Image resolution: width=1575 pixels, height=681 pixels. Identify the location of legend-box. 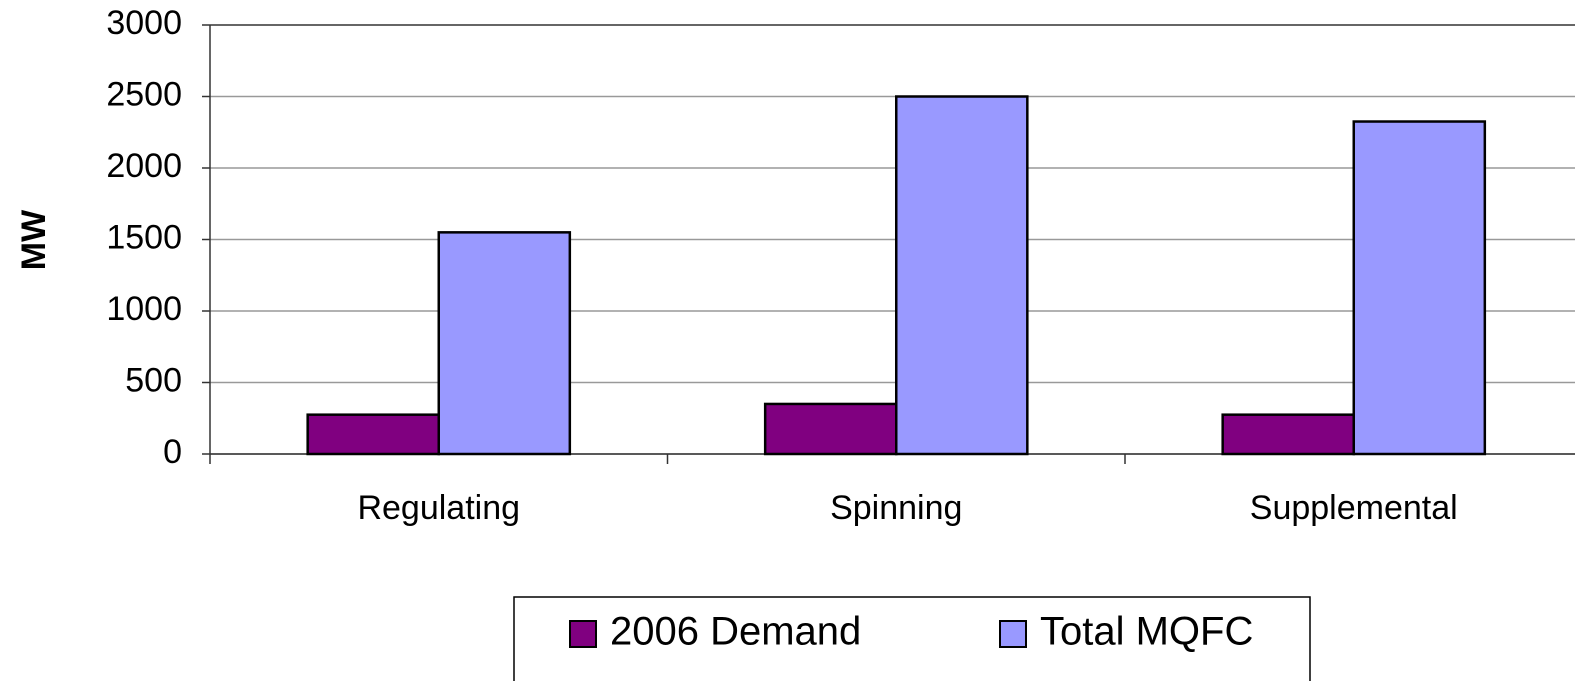
(912, 638).